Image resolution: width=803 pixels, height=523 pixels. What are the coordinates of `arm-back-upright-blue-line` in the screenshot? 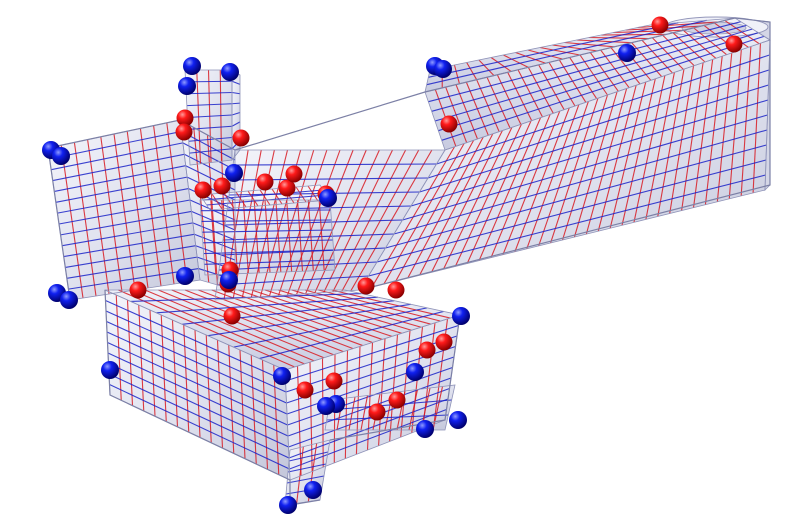 It's located at (553, 50).